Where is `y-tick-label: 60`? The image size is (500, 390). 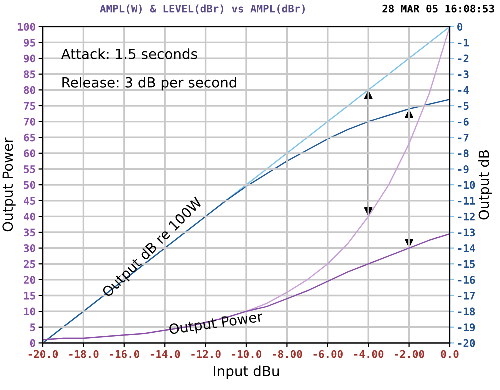
y-tick-label: 60 is located at coordinates (30, 154).